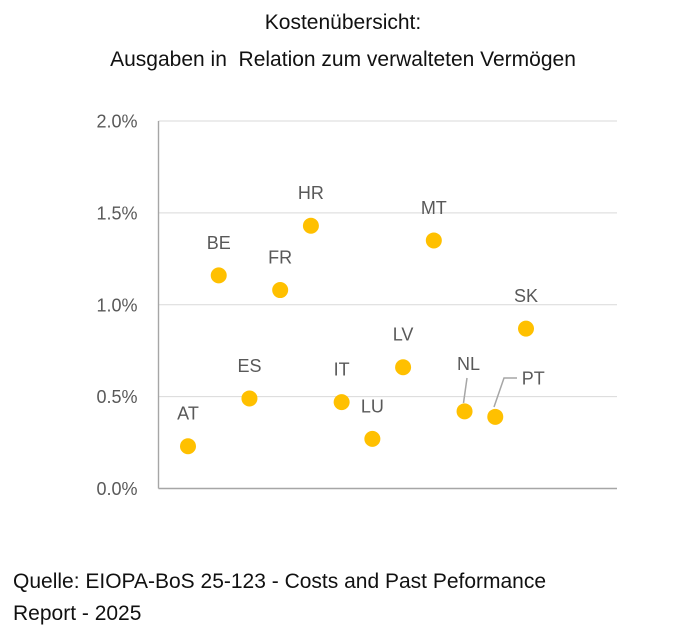  Describe the element at coordinates (468, 364) in the screenshot. I see `data-label-NL: NL` at that location.